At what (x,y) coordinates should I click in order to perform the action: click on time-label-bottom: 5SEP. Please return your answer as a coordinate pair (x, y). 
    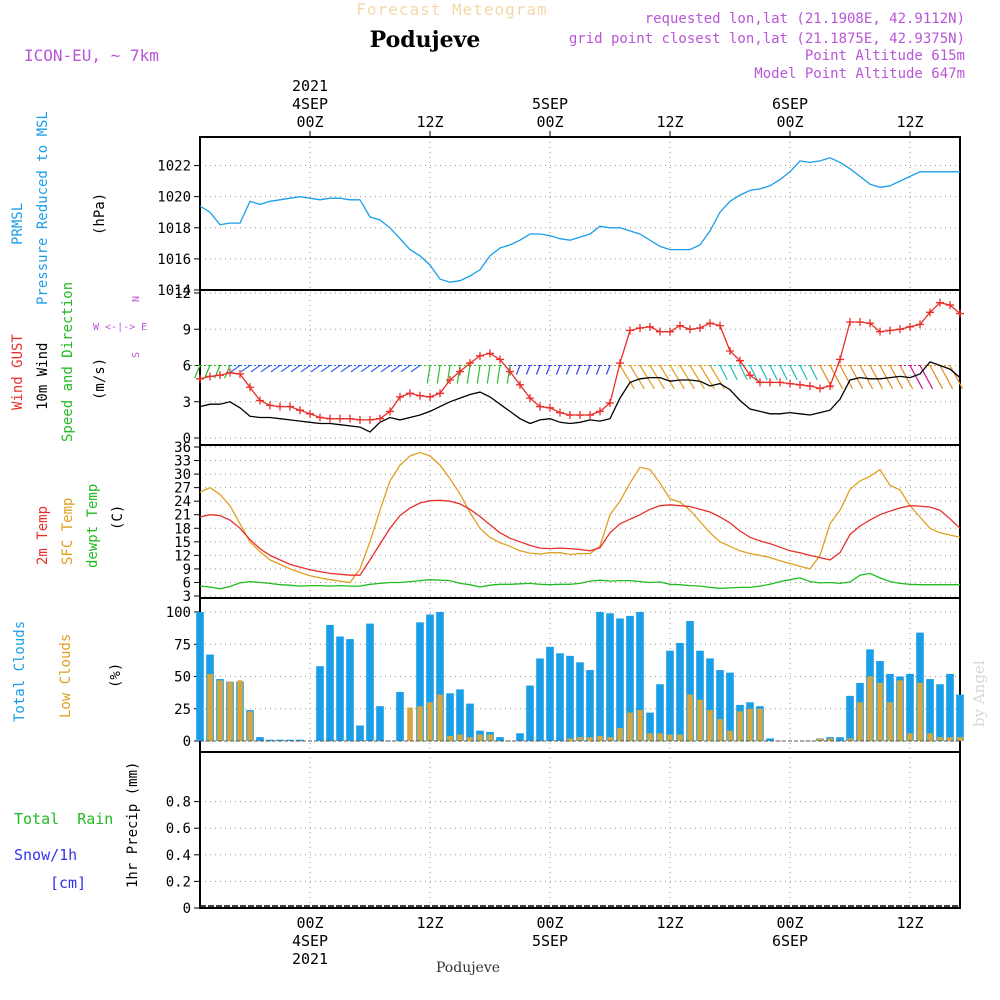
    Looking at the image, I should click on (550, 941).